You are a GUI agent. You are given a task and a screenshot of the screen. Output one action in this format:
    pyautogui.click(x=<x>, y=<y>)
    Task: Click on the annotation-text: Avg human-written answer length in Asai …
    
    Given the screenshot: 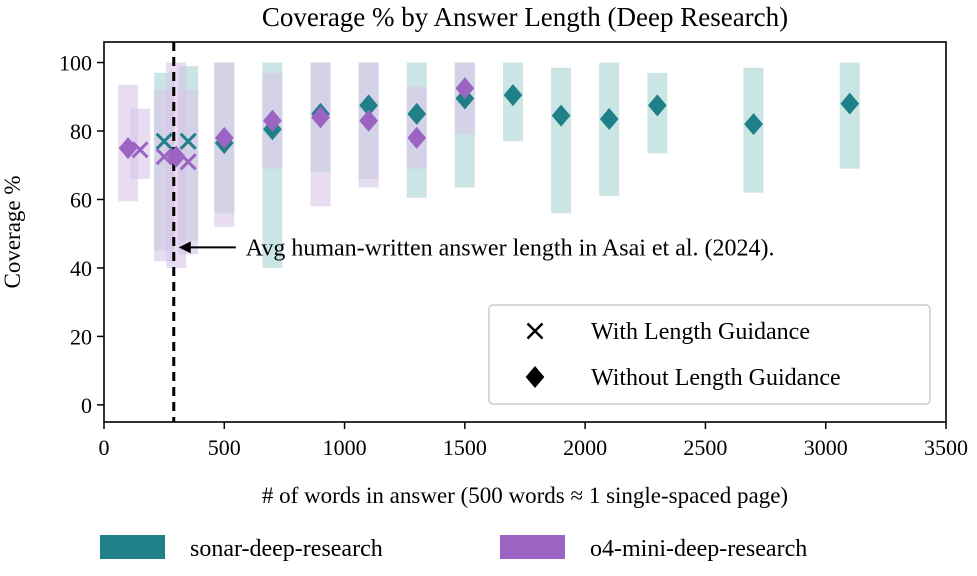 What is the action you would take?
    pyautogui.click(x=510, y=248)
    